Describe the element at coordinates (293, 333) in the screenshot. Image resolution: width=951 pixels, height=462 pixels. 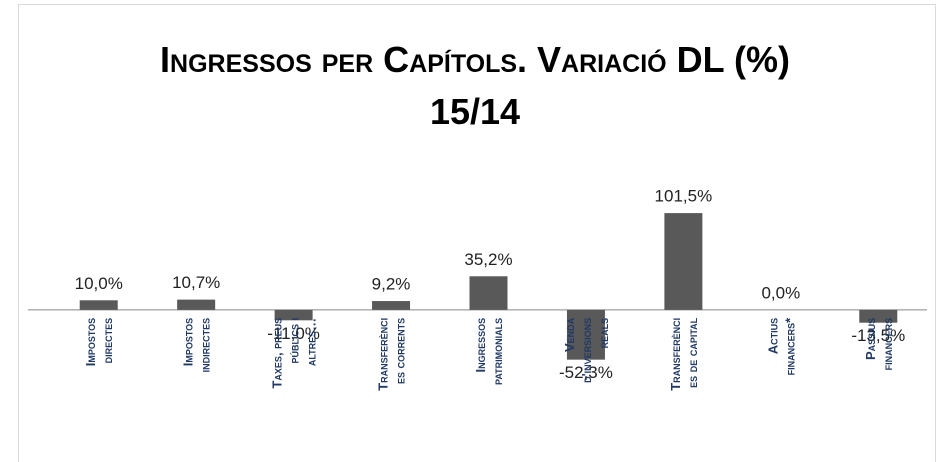
I see `value-label: -11,0%` at that location.